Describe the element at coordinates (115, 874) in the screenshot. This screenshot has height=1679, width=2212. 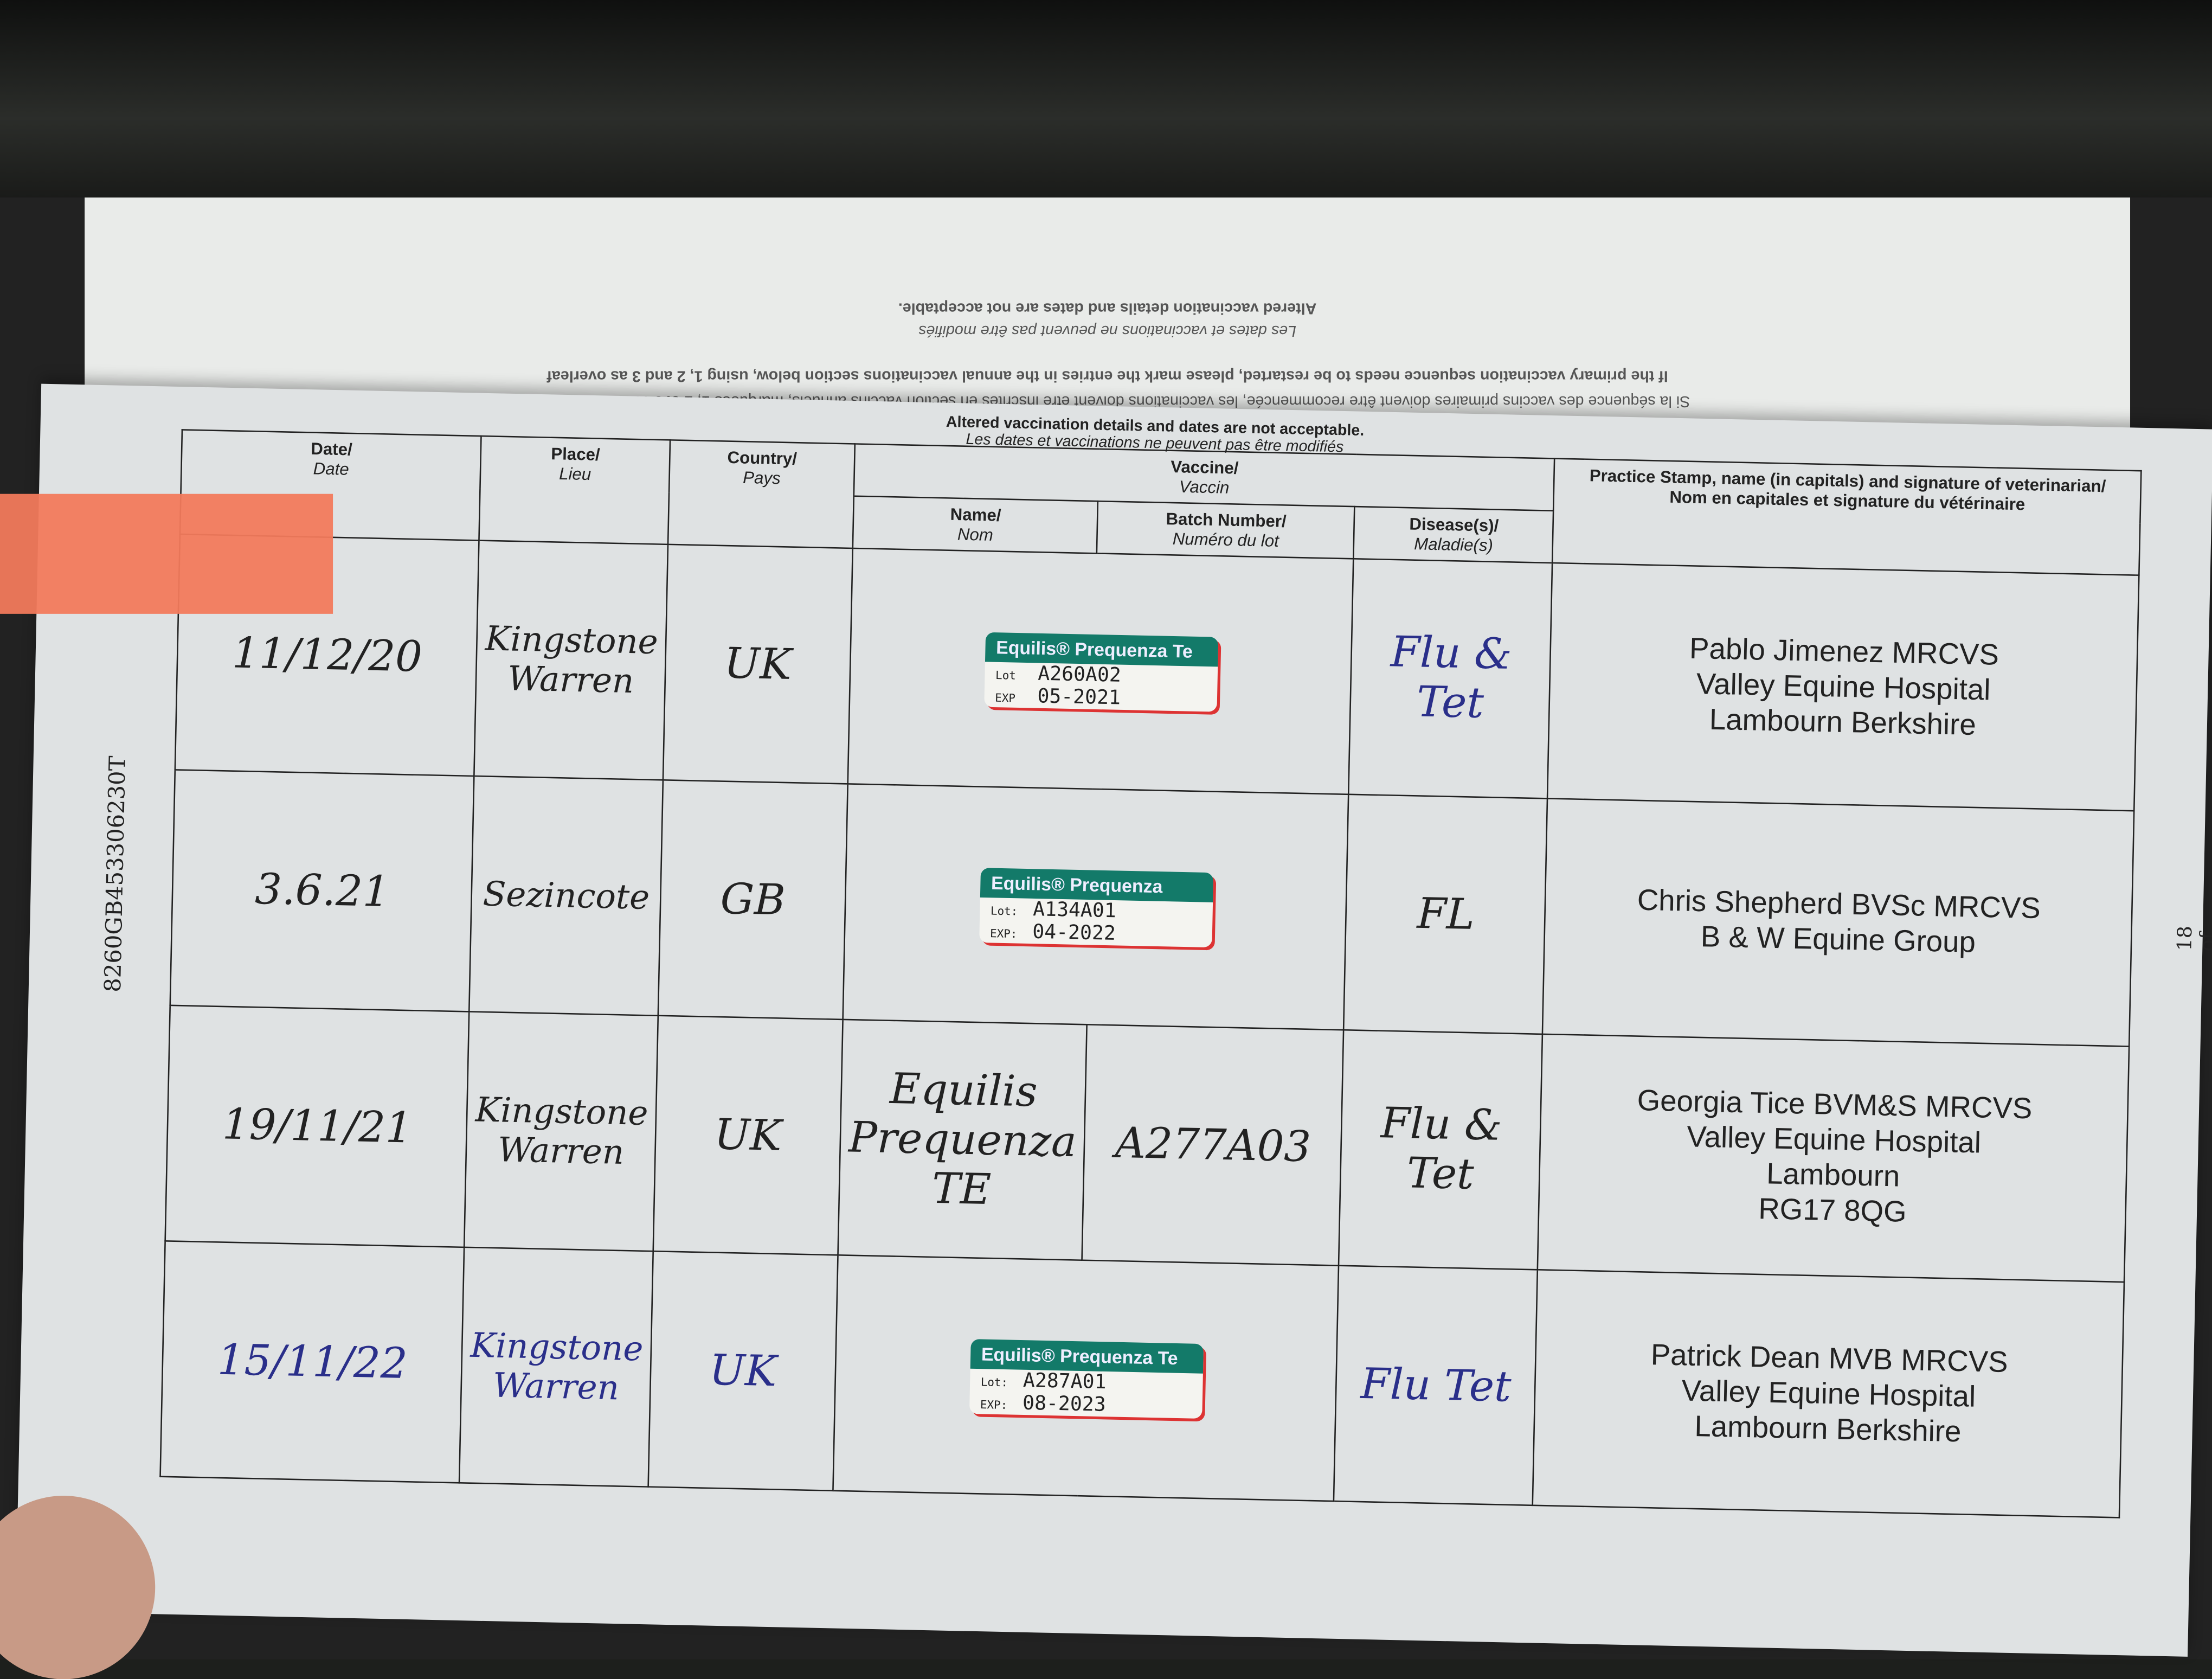
I see `passport-number: 8260GB453306230T` at that location.